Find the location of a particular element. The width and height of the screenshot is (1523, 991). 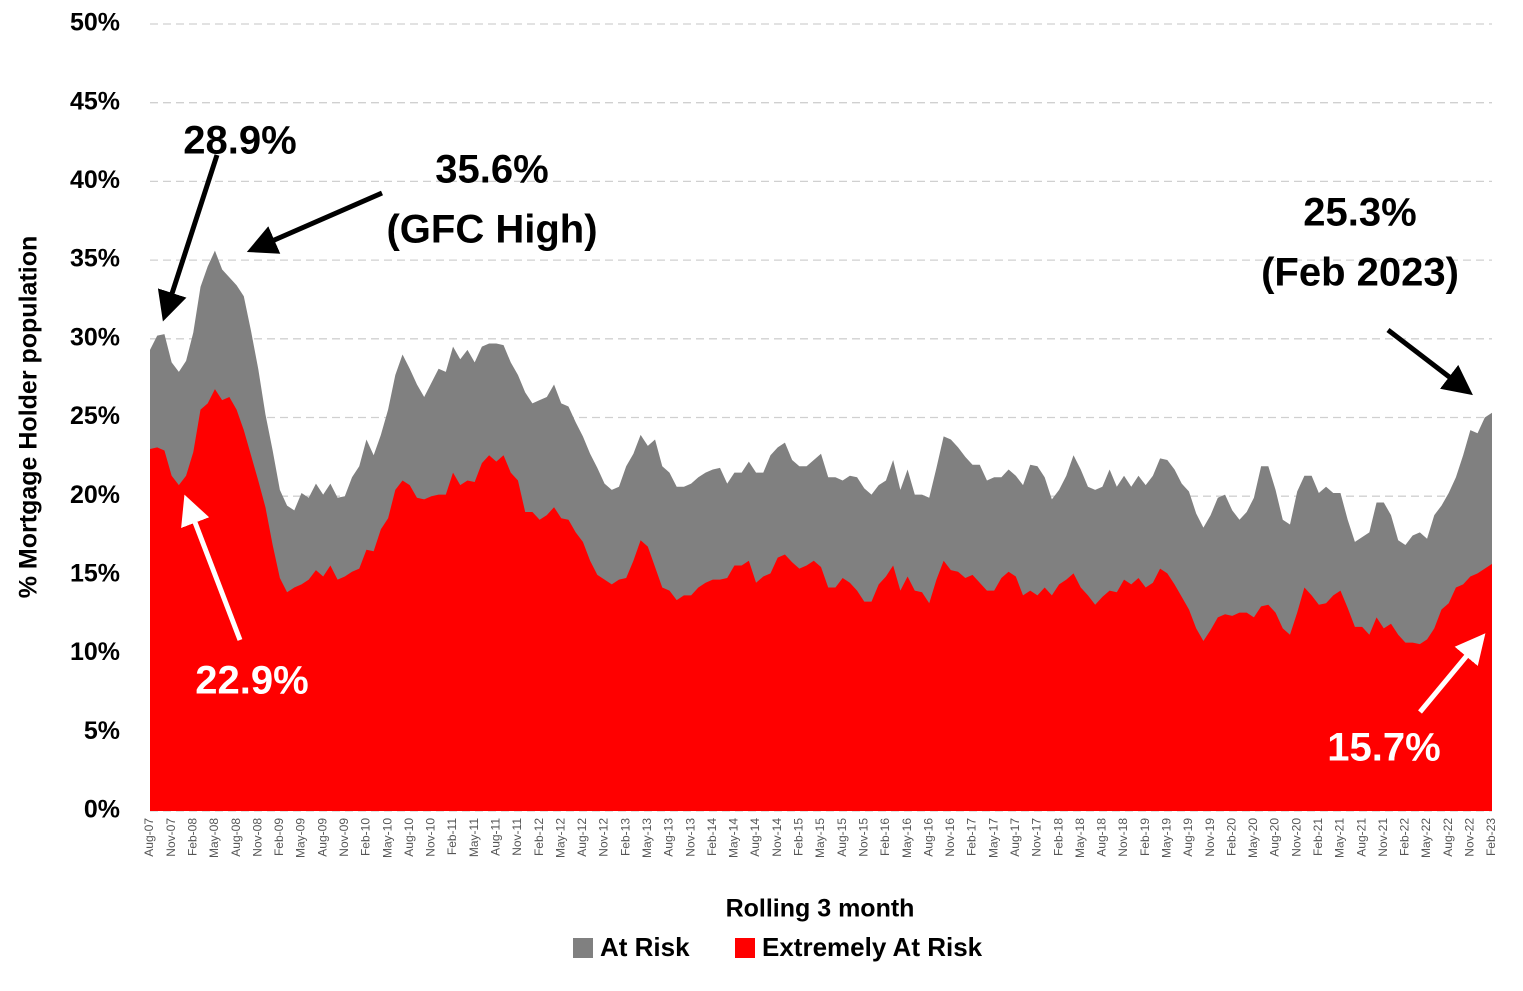

x-tick-label: Aug-16 is located at coordinates (928, 837).